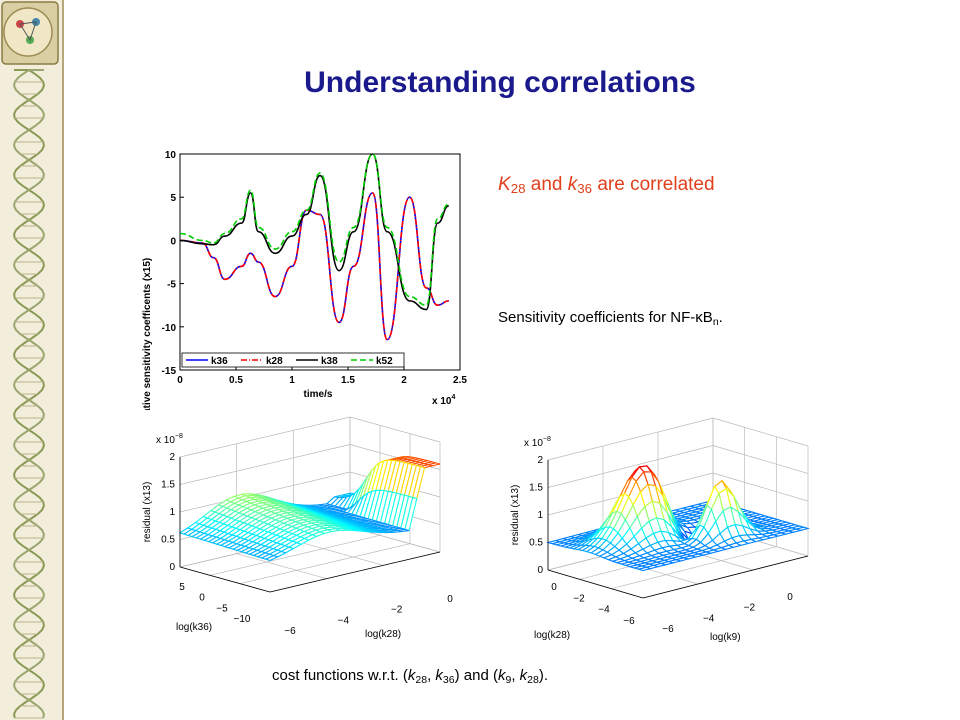 Image resolution: width=960 pixels, height=720 pixels. What do you see at coordinates (292, 380) in the screenshot?
I see `x-tick-label: 1` at bounding box center [292, 380].